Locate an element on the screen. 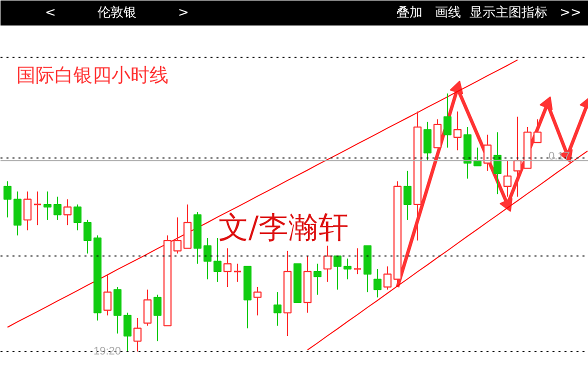 The height and width of the screenshot is (369, 588). text: 显示主图指标 is located at coordinates (509, 12).